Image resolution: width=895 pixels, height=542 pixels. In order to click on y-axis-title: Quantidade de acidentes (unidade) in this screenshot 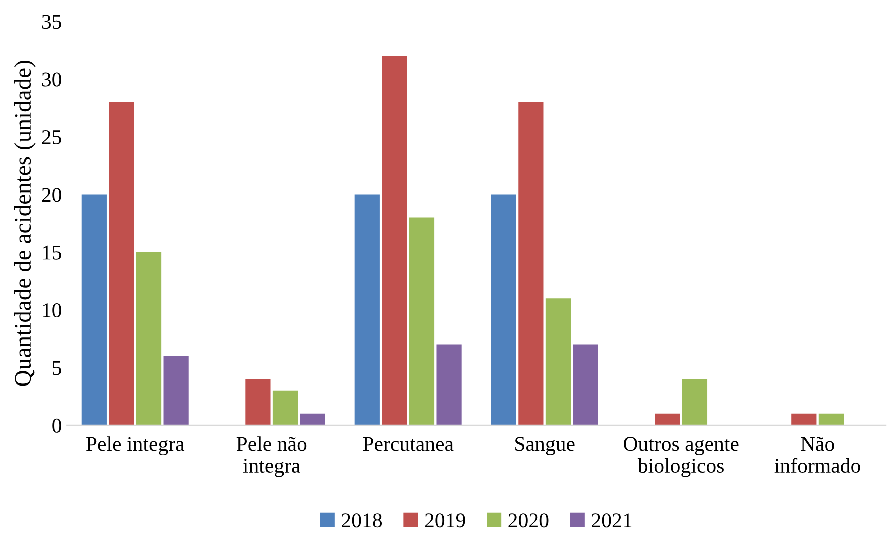, I will do `click(25, 223)`.